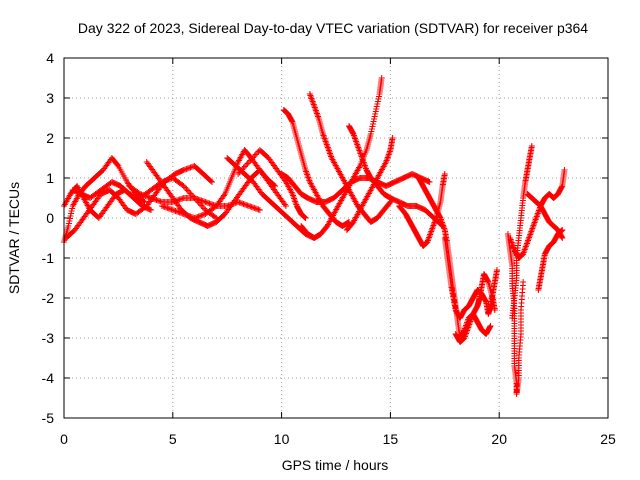 Image resolution: width=640 pixels, height=480 pixels. What do you see at coordinates (50, 218) in the screenshot?
I see `y-tick-label: 0` at bounding box center [50, 218].